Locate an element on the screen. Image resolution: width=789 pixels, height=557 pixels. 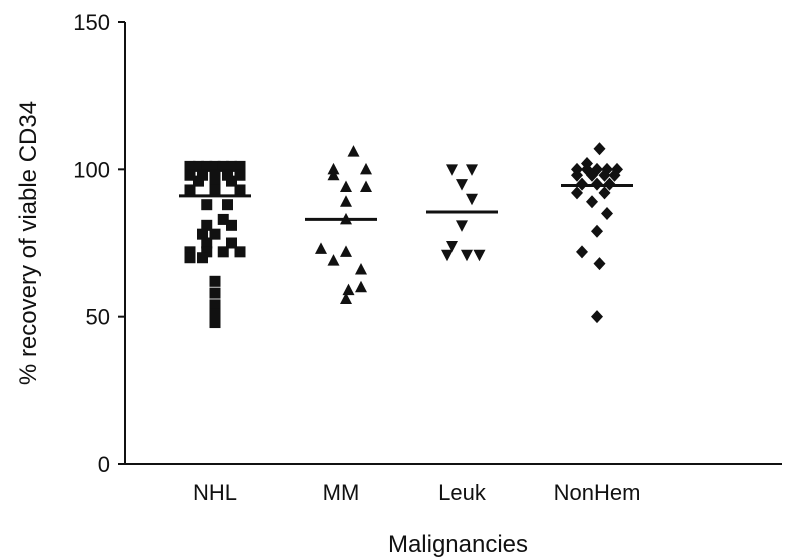
x-tick-labels: NHL MM Leuk NonHem is located at coordinates (416, 492).